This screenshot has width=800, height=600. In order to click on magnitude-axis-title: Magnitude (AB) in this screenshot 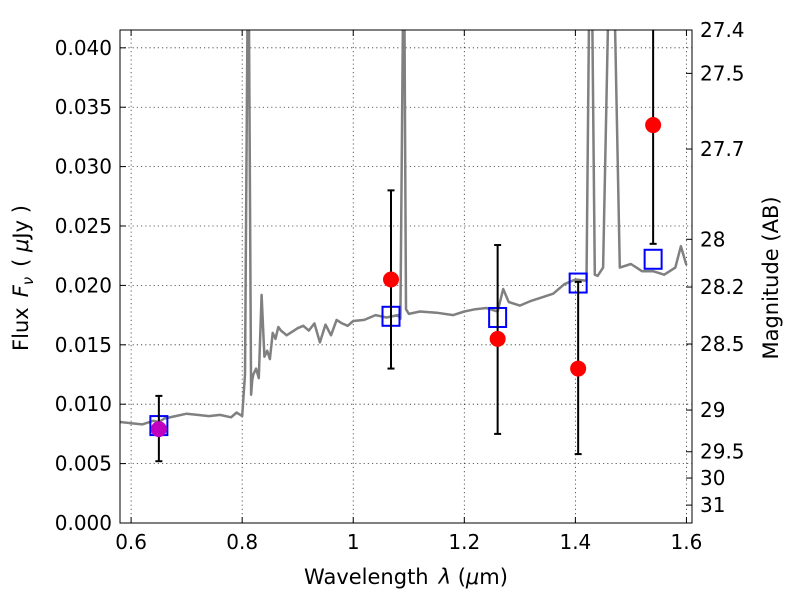, I will do `click(771, 277)`.